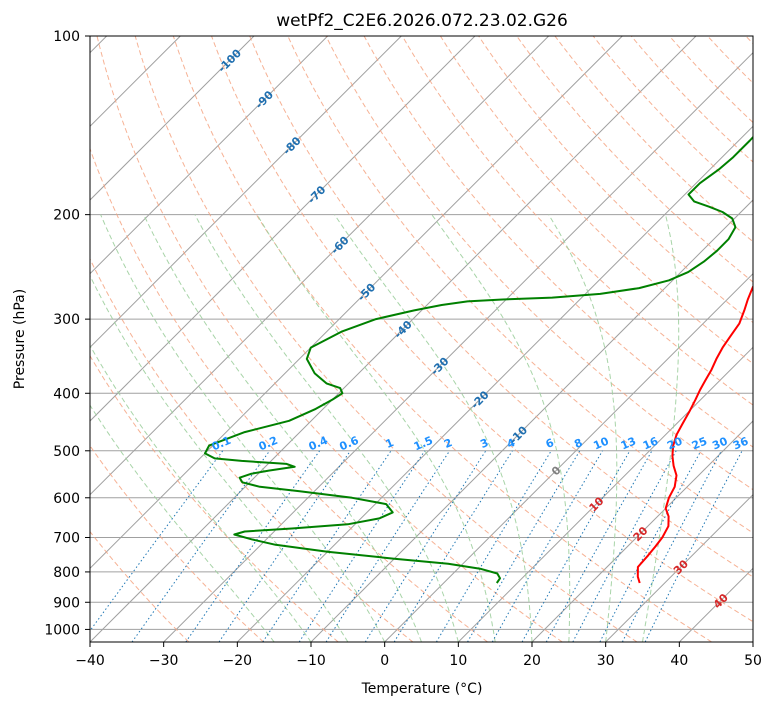 The width and height of the screenshot is (775, 708). I want to click on temperature-profile, so click(694, 434).